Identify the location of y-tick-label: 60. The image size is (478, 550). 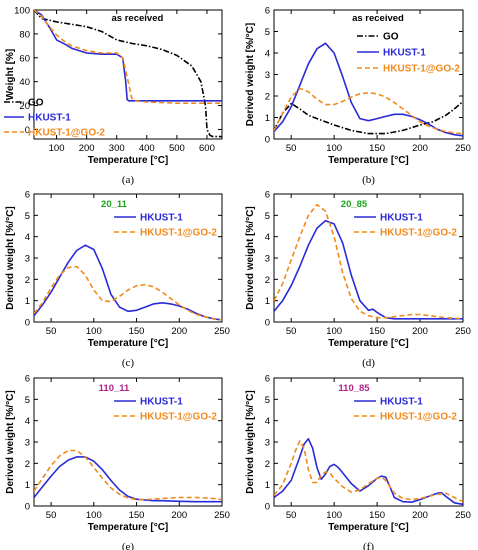
(24, 58).